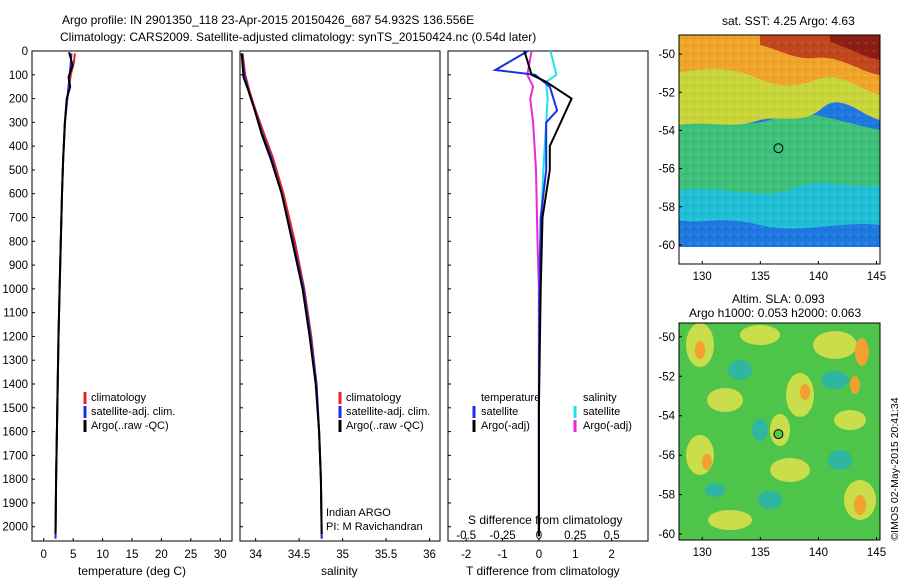 The image size is (900, 580). What do you see at coordinates (130, 426) in the screenshot?
I see `temperature-legend-argo: Argo(..raw -QC)` at bounding box center [130, 426].